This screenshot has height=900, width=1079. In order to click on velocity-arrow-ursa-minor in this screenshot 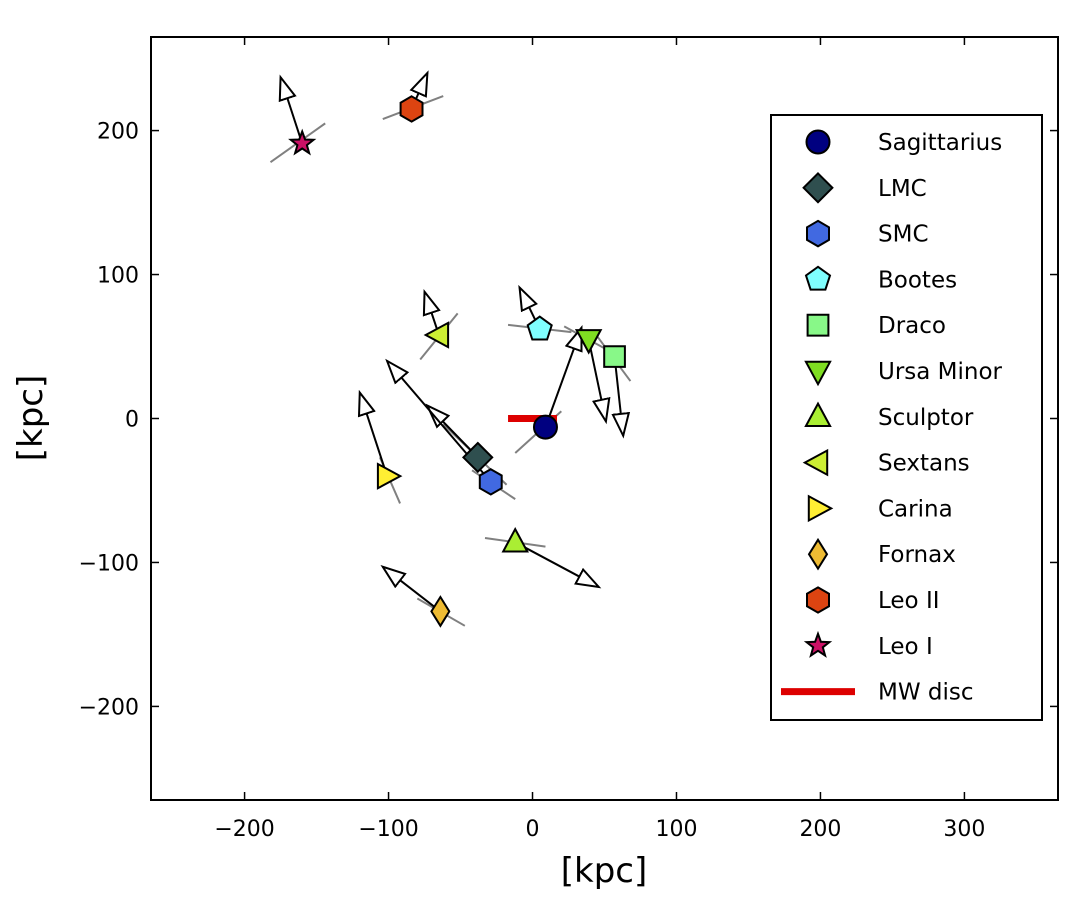, I will do `click(599, 382)`.